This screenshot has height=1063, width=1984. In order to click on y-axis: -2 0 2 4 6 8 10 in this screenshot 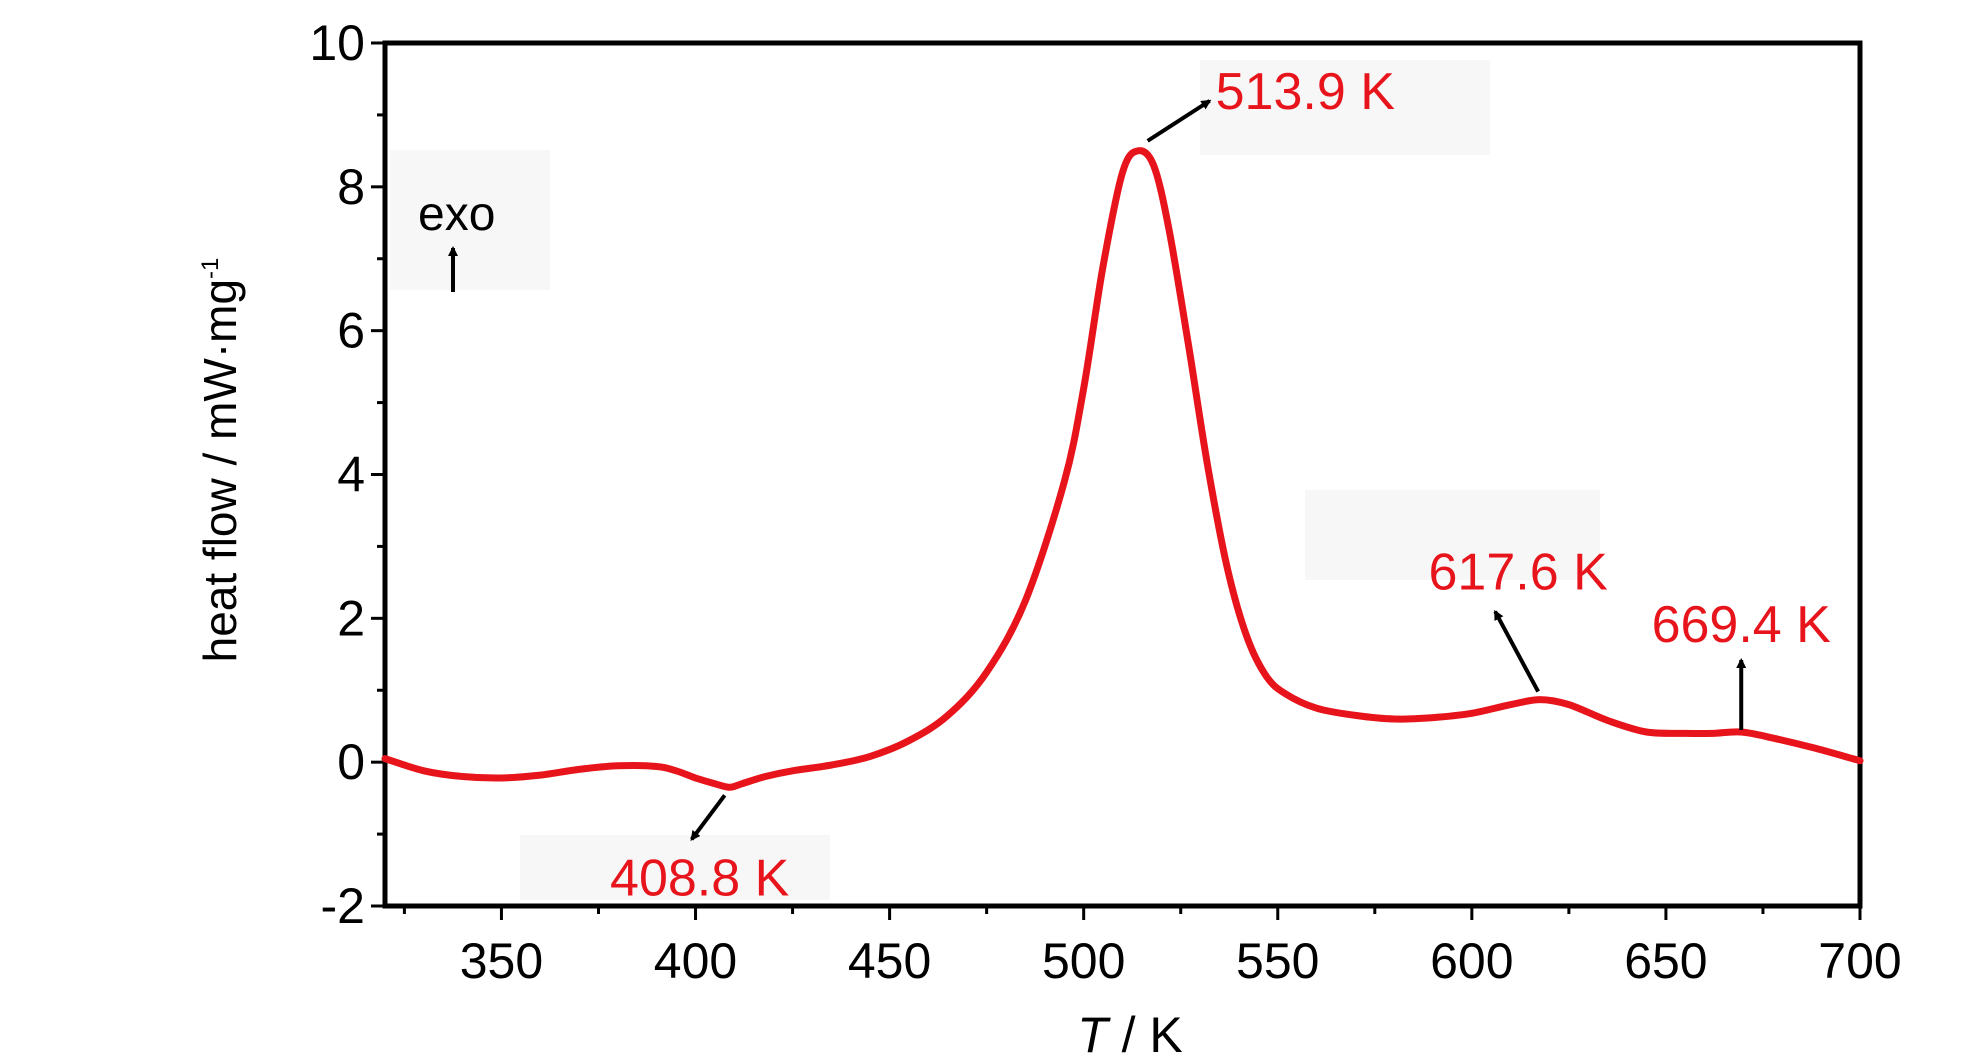, I will do `click(347, 474)`.